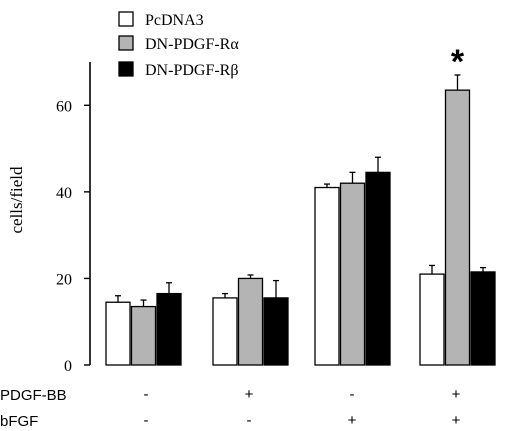  I want to click on y-tick-label: 0, so click(68, 366).